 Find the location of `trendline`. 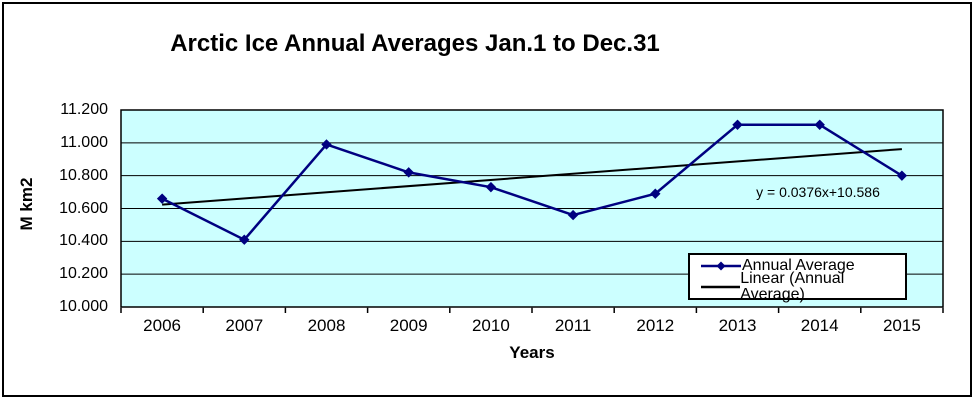

trendline is located at coordinates (532, 177).